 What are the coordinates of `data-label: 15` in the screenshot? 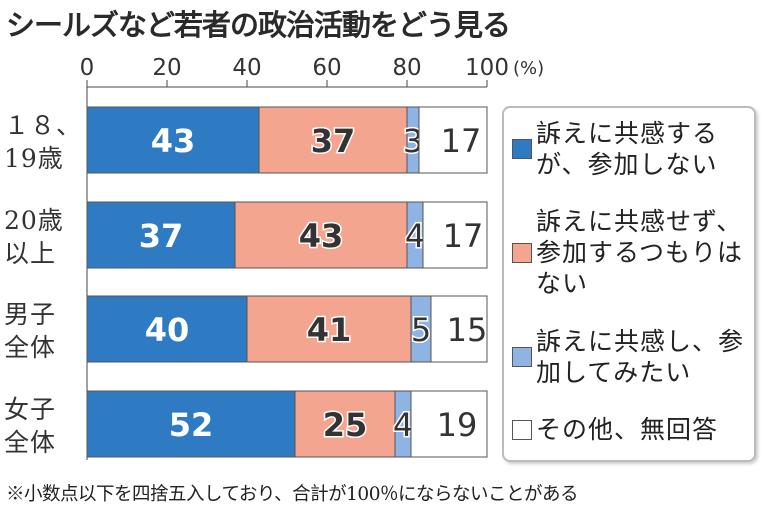 It's located at (467, 330).